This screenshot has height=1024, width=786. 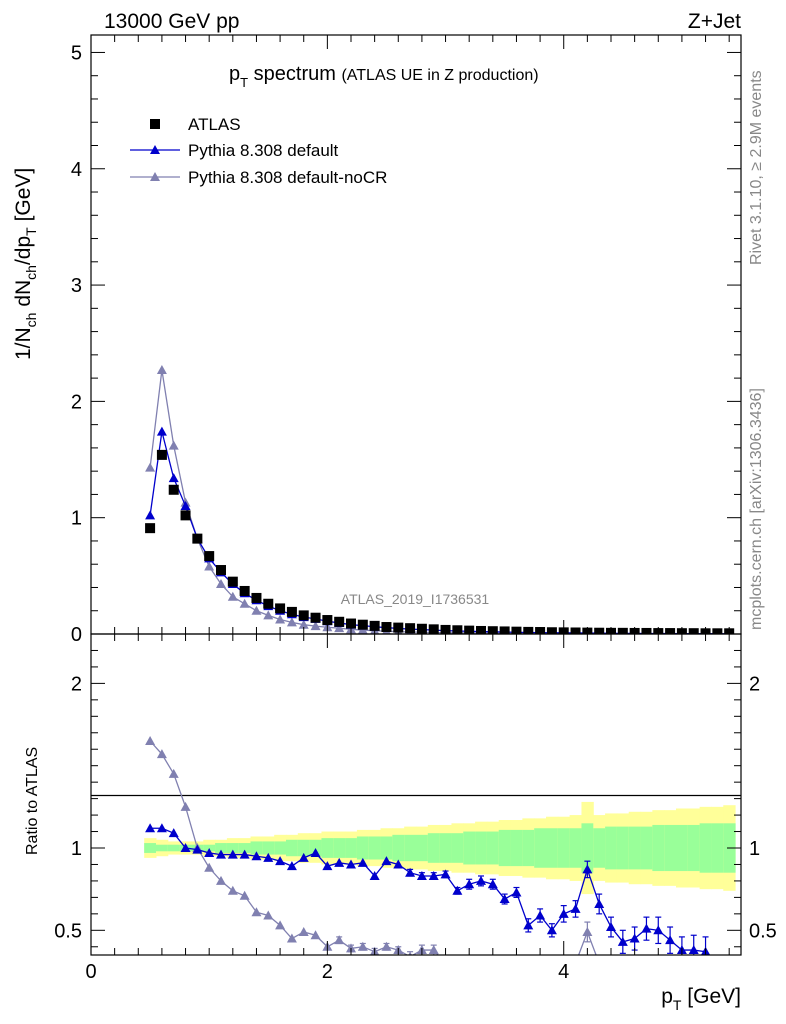 What do you see at coordinates (763, 931) in the screenshot?
I see `ratio-ytick-label-right: 0.5` at bounding box center [763, 931].